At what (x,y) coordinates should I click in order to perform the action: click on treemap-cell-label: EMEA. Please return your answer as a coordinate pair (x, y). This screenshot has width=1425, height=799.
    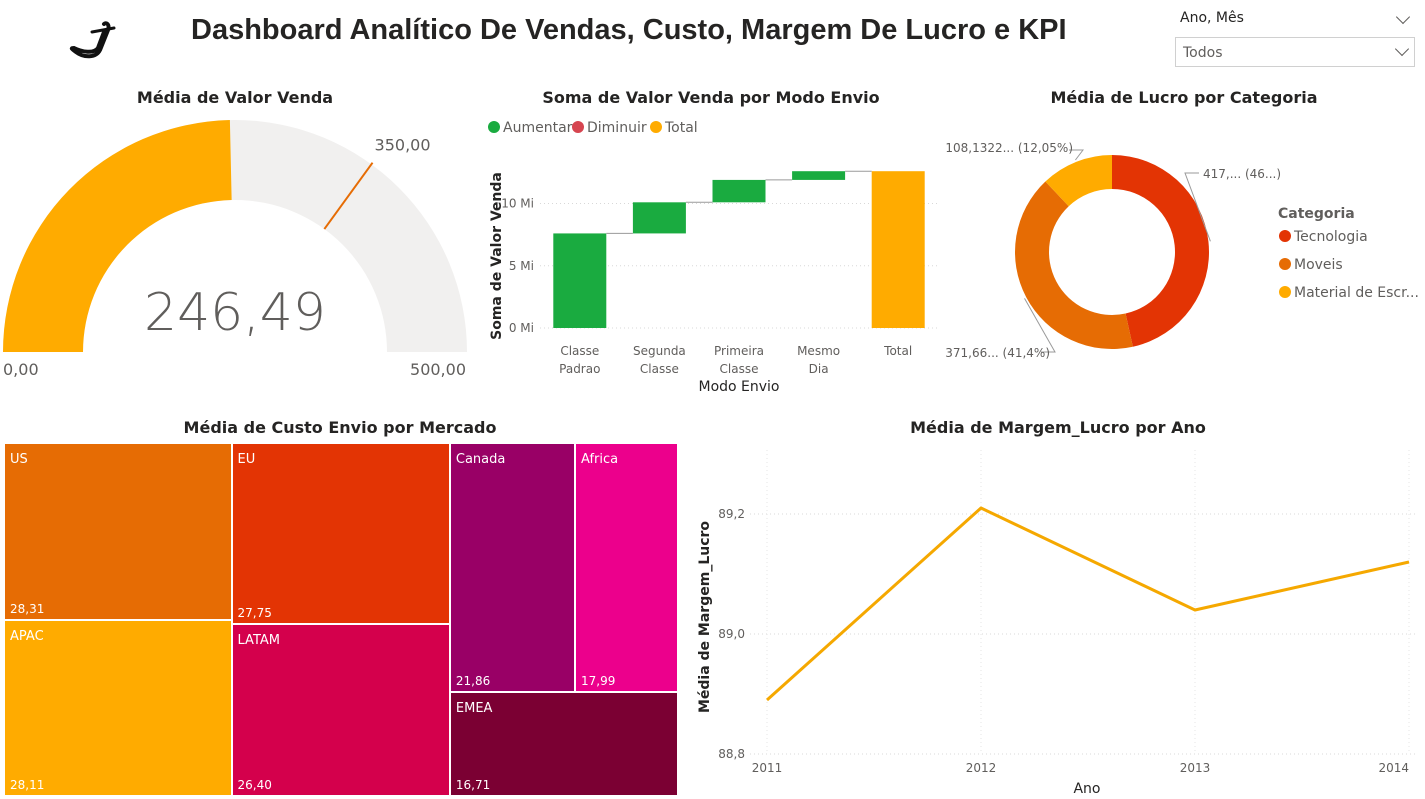
    Looking at the image, I should click on (474, 708).